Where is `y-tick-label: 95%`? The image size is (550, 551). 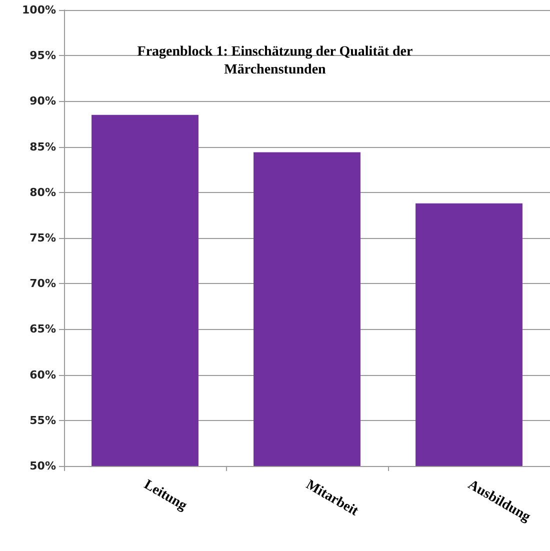 y-tick-label: 95% is located at coordinates (43, 55).